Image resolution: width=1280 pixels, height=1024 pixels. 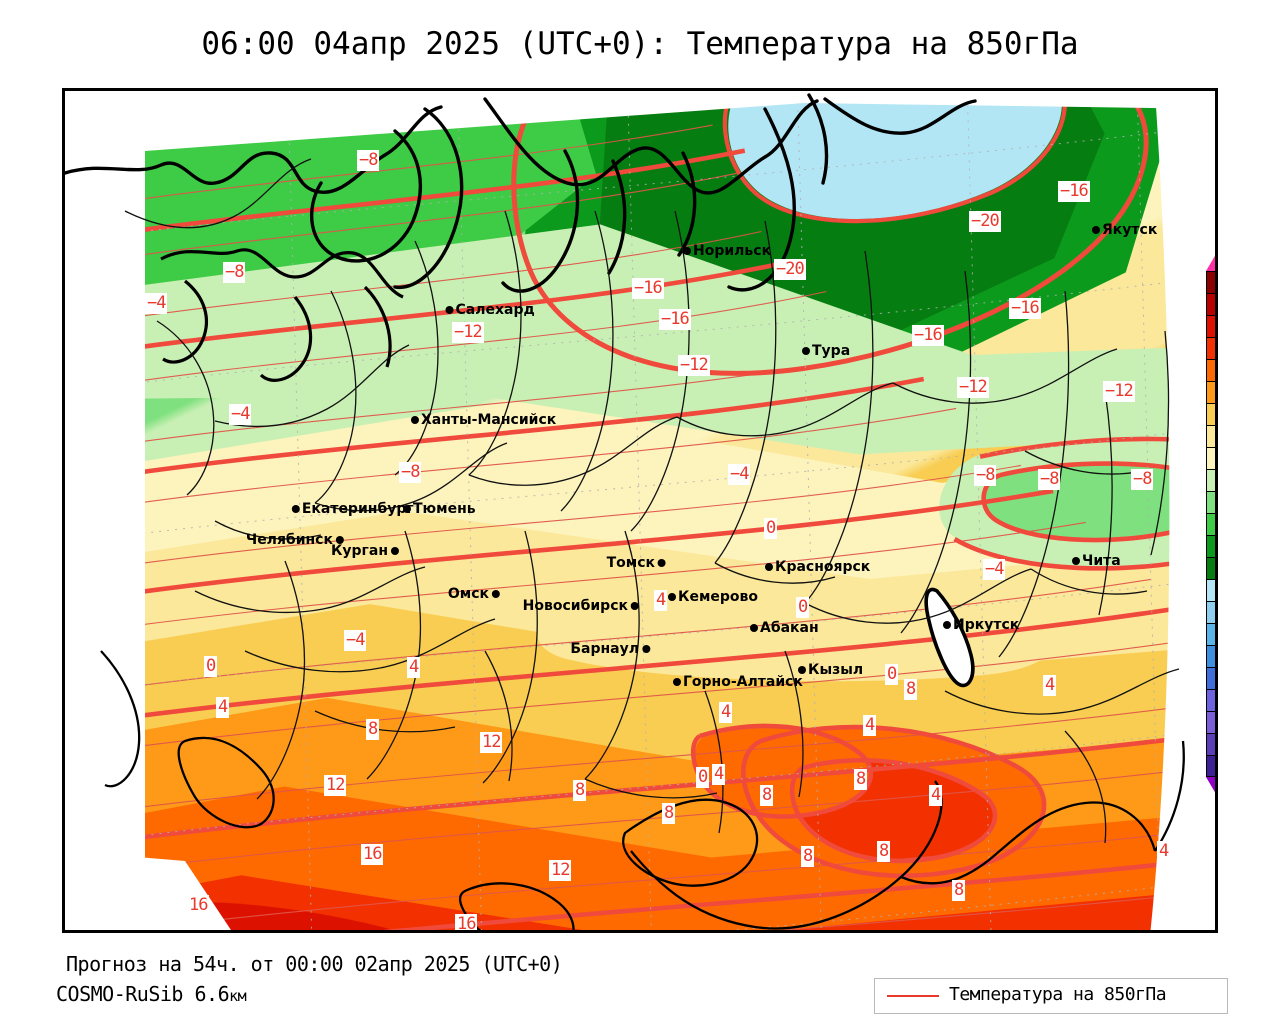 What do you see at coordinates (981, 625) in the screenshot?
I see `city-marker: Иркутск` at bounding box center [981, 625].